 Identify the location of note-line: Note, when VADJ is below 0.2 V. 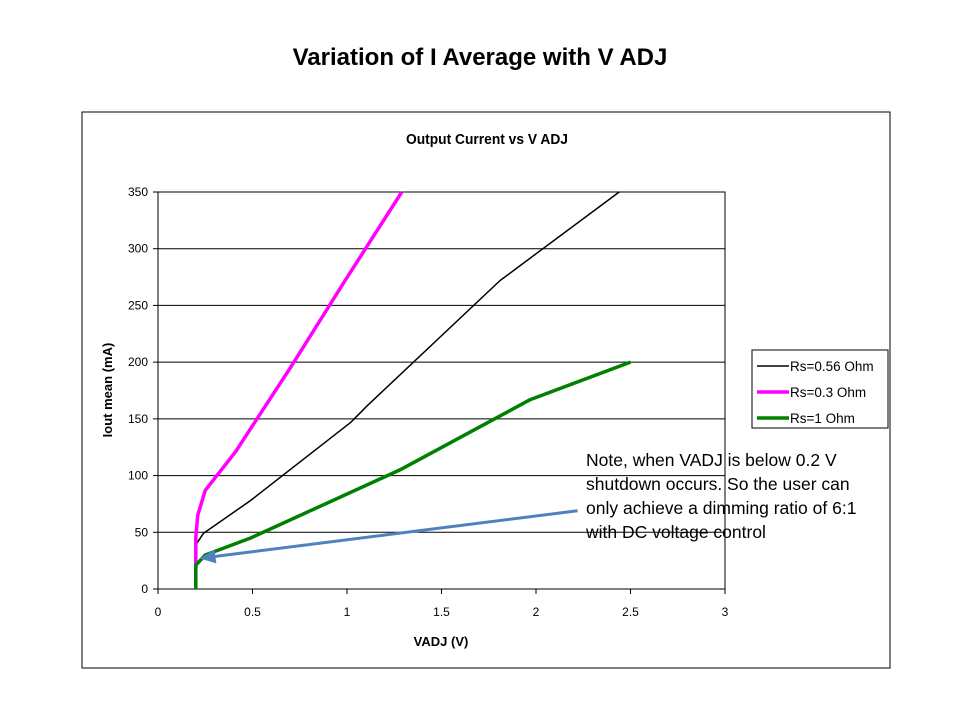
(711, 460).